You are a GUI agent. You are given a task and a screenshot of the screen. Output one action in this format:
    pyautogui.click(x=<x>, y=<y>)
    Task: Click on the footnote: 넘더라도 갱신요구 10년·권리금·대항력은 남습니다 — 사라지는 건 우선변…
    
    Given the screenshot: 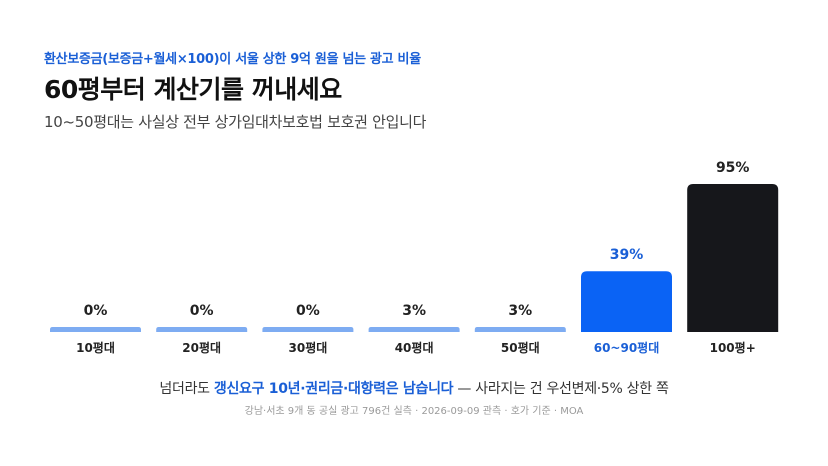 What is the action you would take?
    pyautogui.click(x=414, y=388)
    